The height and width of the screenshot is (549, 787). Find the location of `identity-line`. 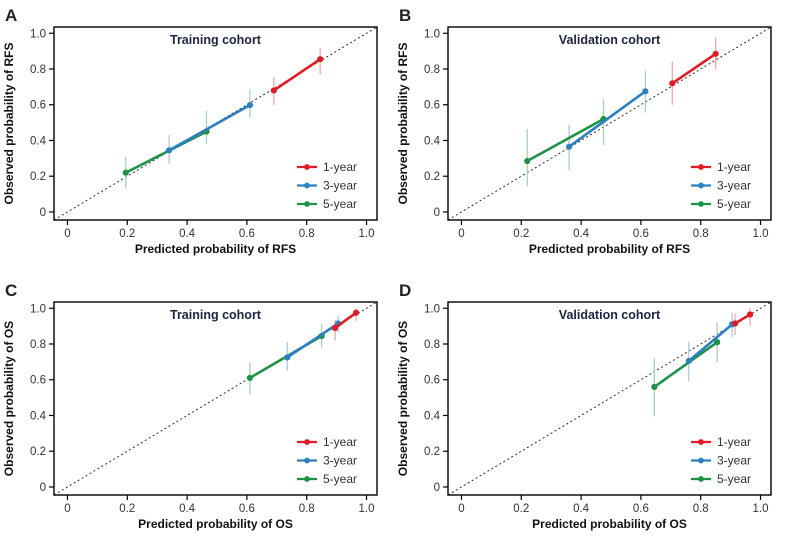

identity-line is located at coordinates (609, 123).